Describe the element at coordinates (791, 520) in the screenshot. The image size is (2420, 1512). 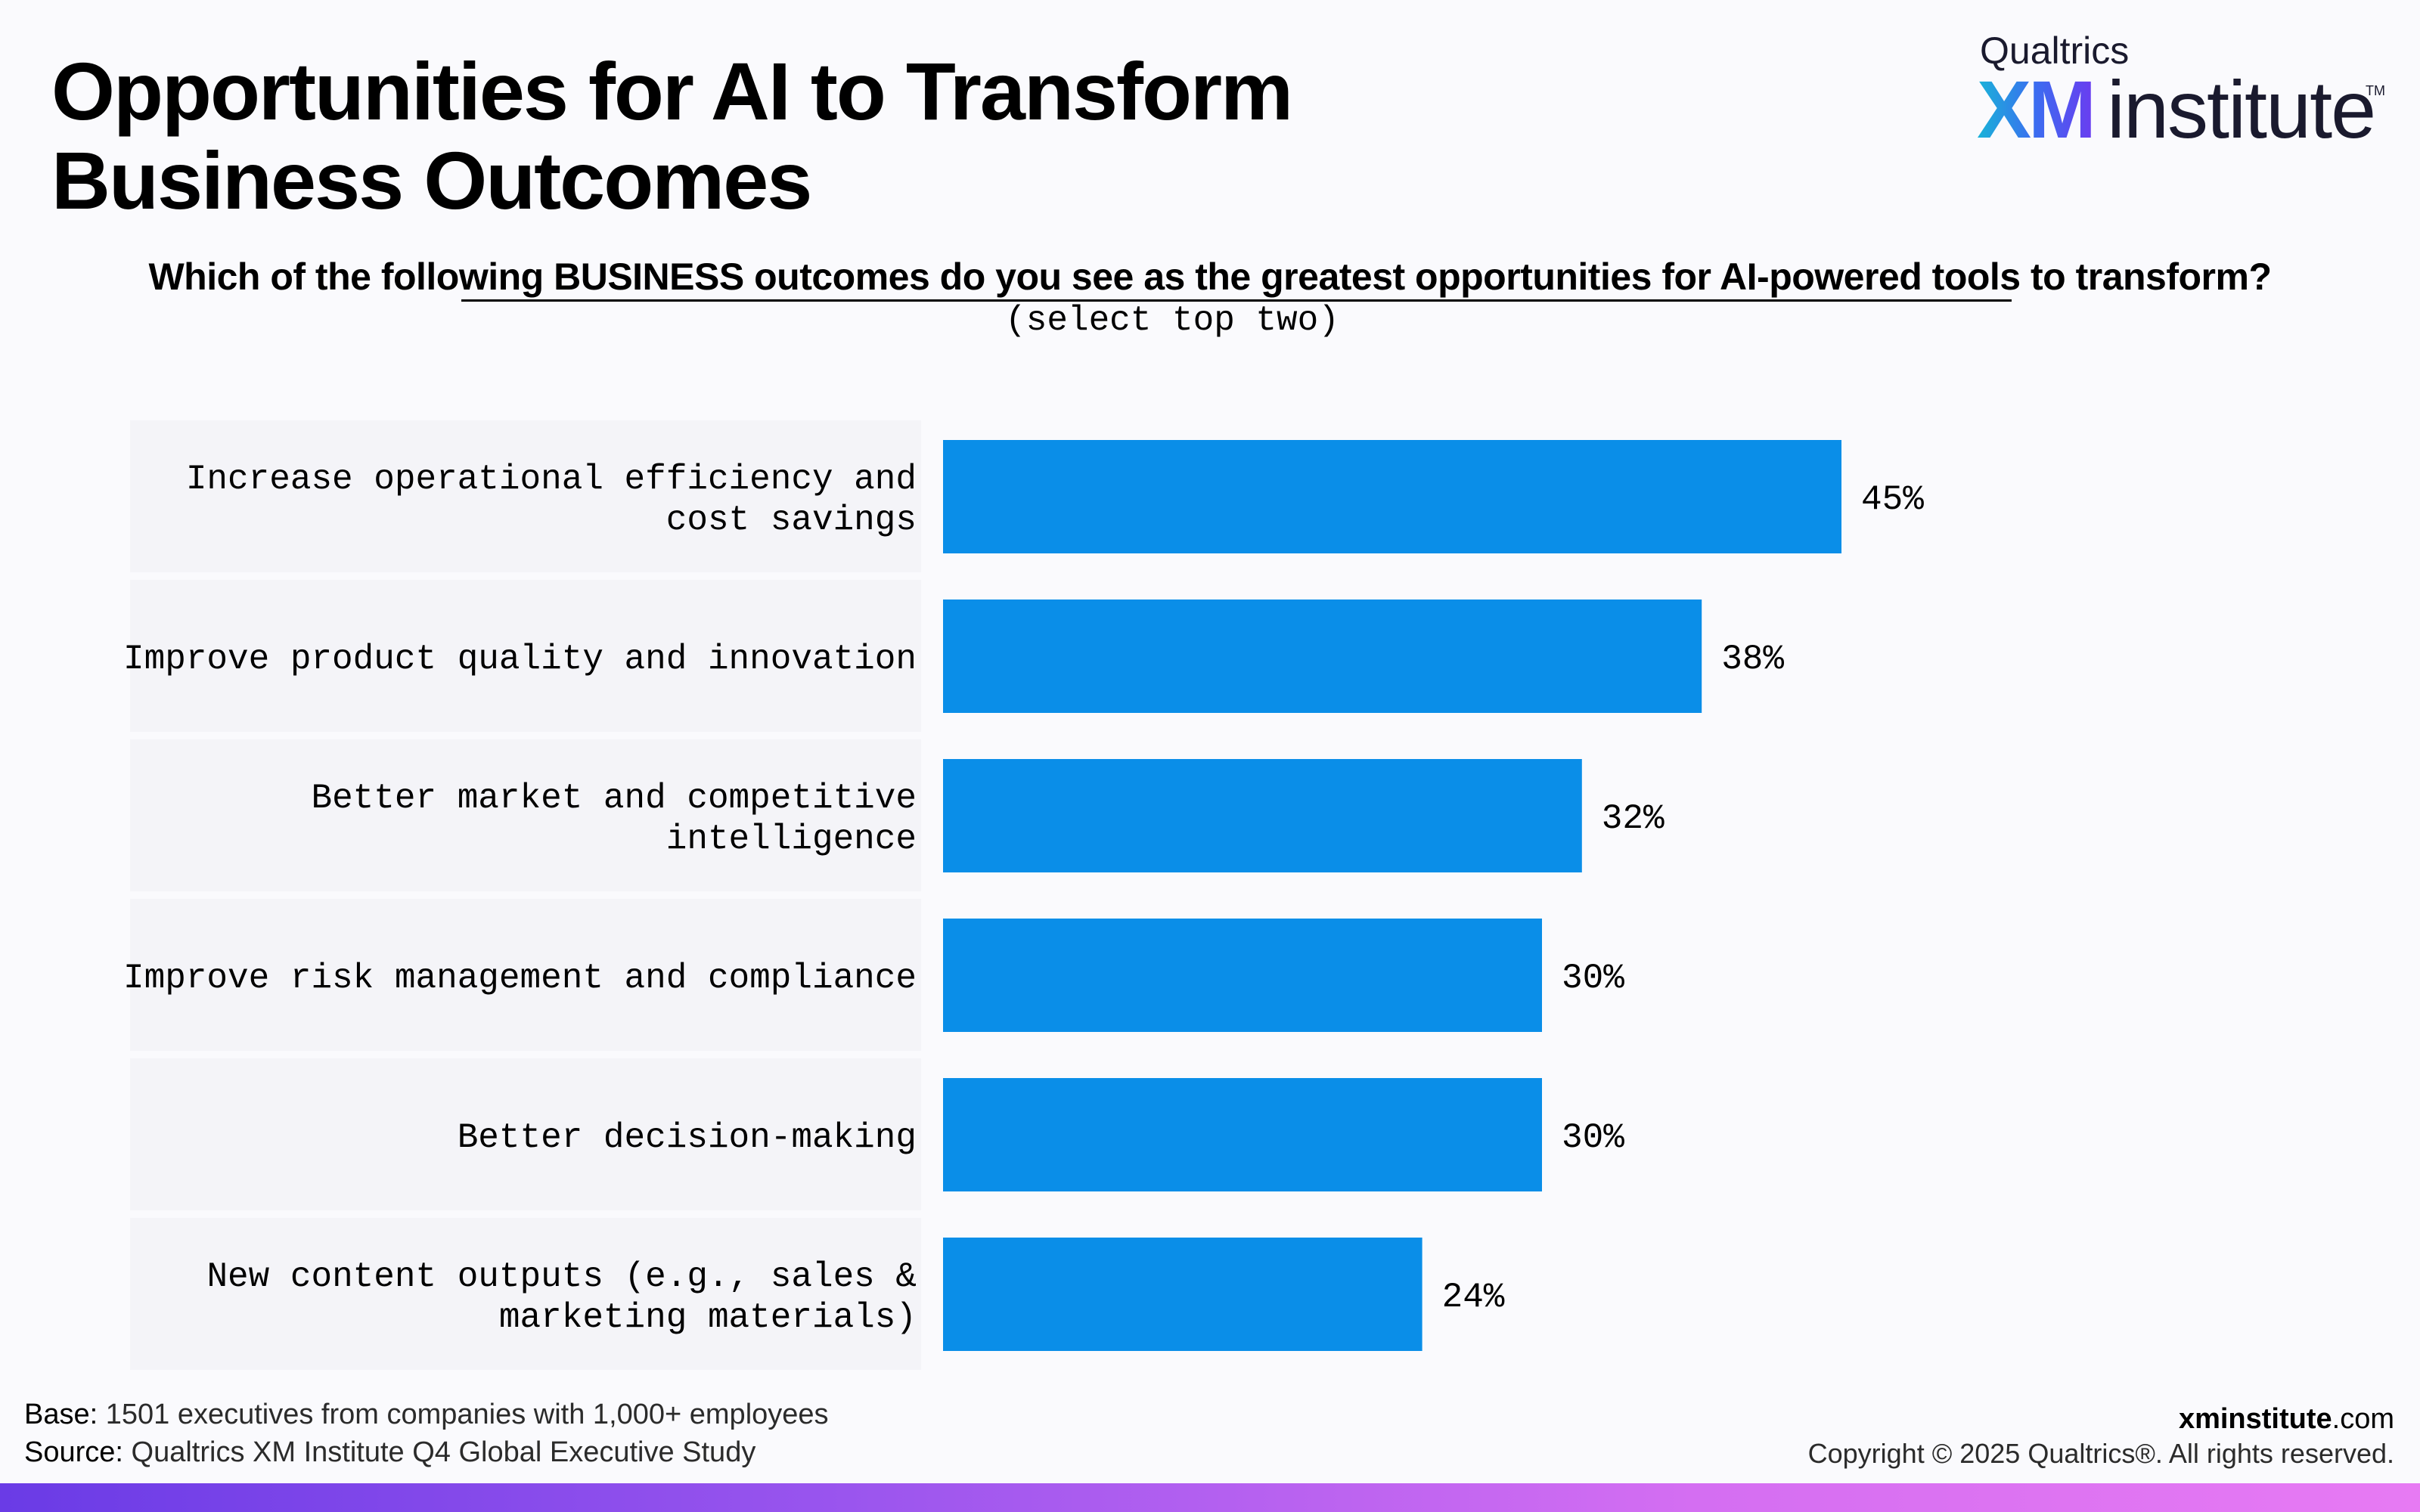
I see `category-label: cost savings` at that location.